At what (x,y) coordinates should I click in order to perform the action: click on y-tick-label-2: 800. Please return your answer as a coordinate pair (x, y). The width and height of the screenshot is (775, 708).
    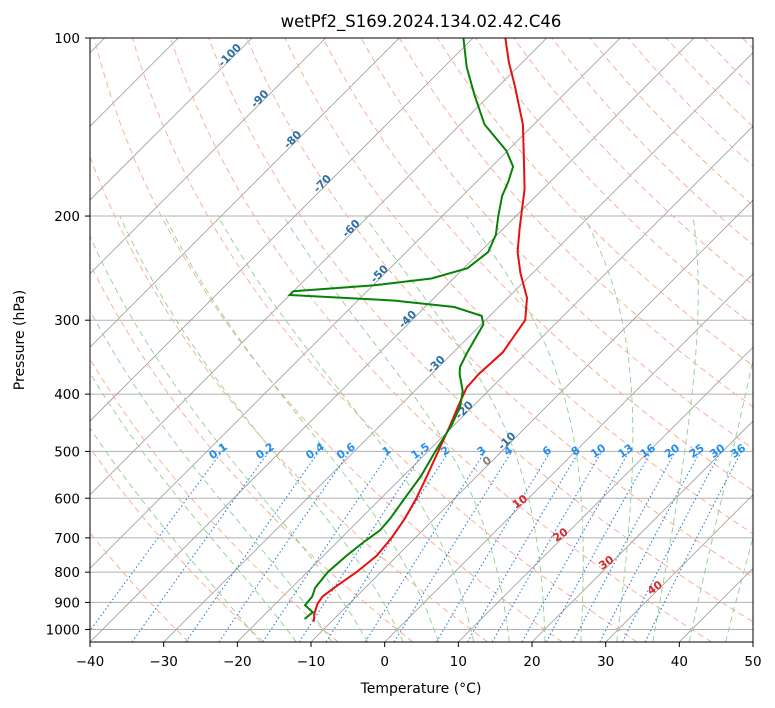
    Looking at the image, I should click on (67, 573).